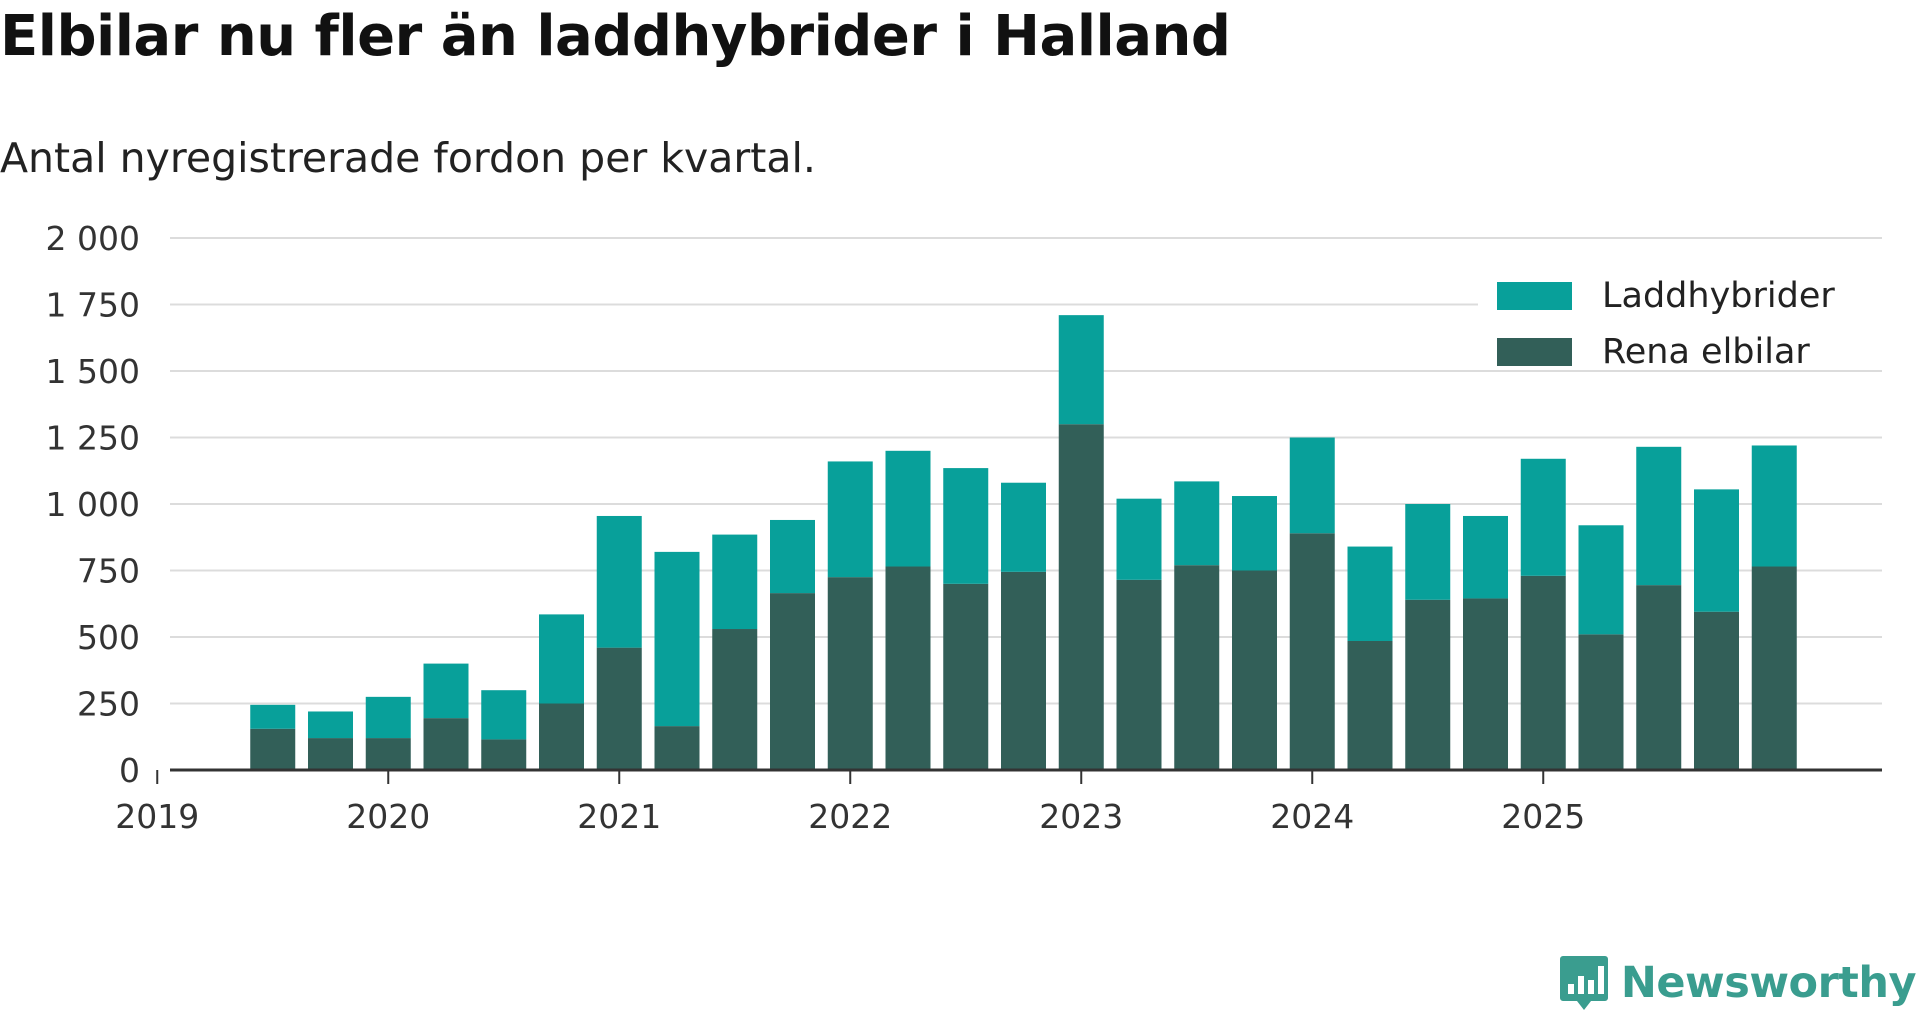  What do you see at coordinates (1718, 296) in the screenshot?
I see `legend-label: Laddhybrider` at bounding box center [1718, 296].